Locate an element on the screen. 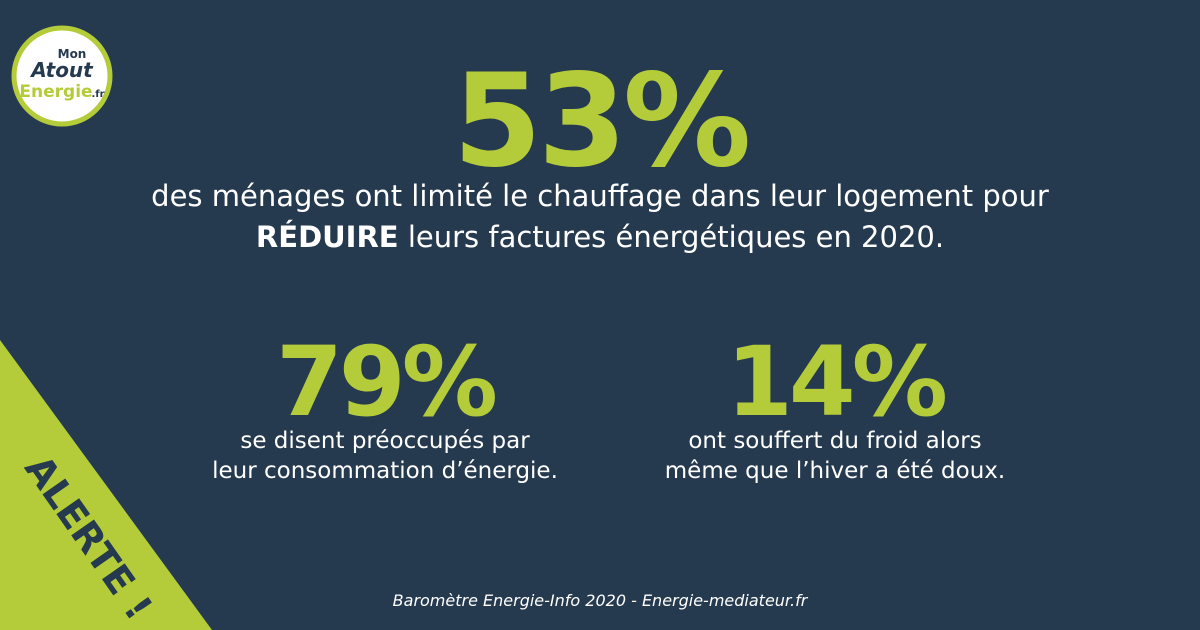  logo: Mon Atout Energie .fr is located at coordinates (62, 76).